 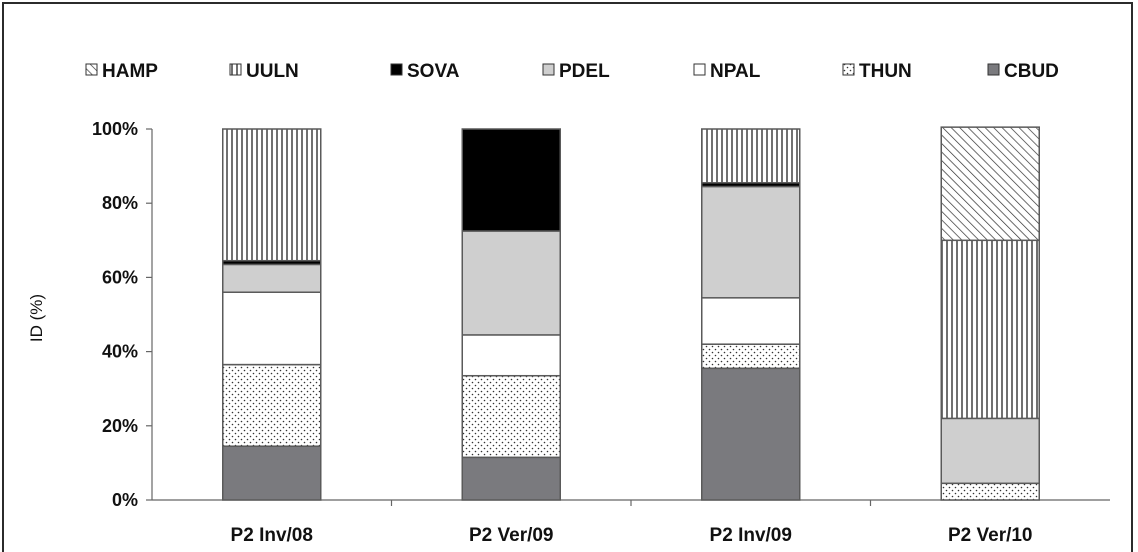 What do you see at coordinates (120, 352) in the screenshot?
I see `y-tick-label: 40%` at bounding box center [120, 352].